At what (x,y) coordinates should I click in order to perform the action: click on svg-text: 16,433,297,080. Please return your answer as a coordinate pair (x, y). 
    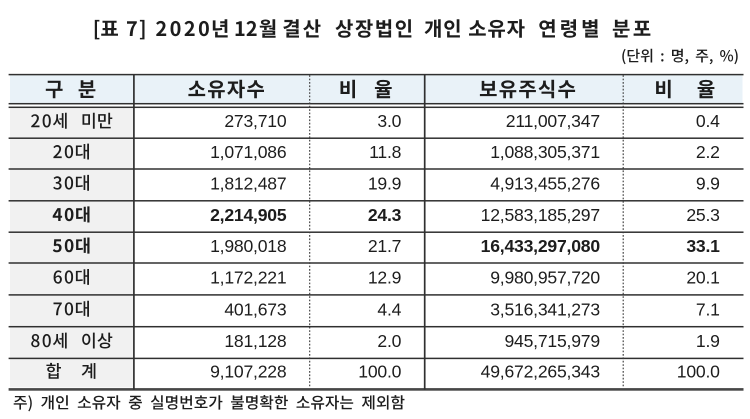
    Looking at the image, I should click on (541, 246).